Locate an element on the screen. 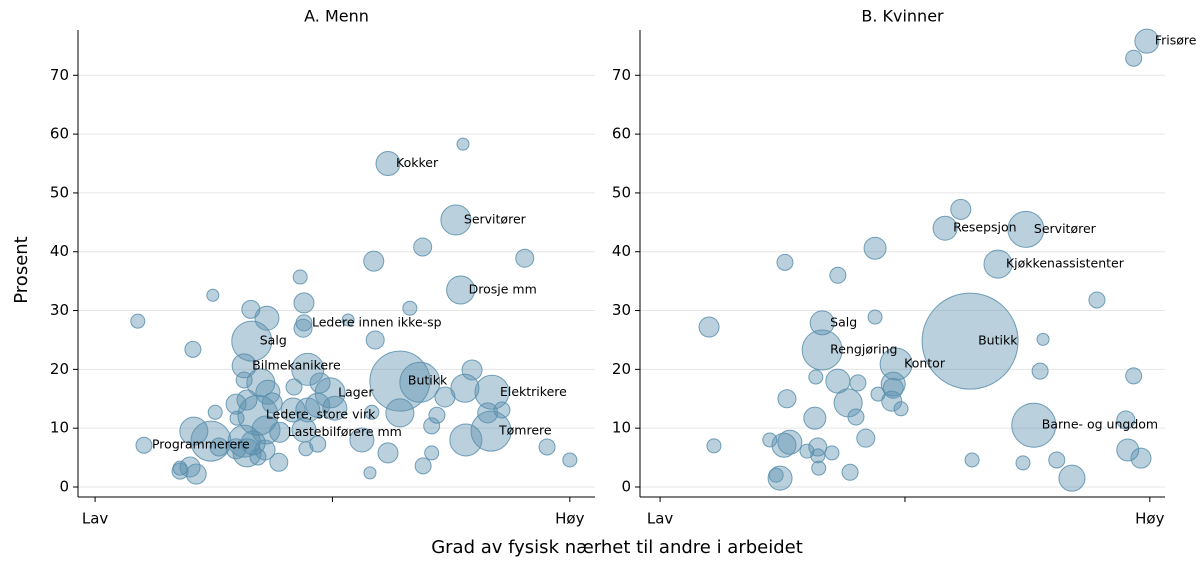 Image resolution: width=1196 pixels, height=565 pixels. y-axis-label: Prosent is located at coordinates (21, 269).